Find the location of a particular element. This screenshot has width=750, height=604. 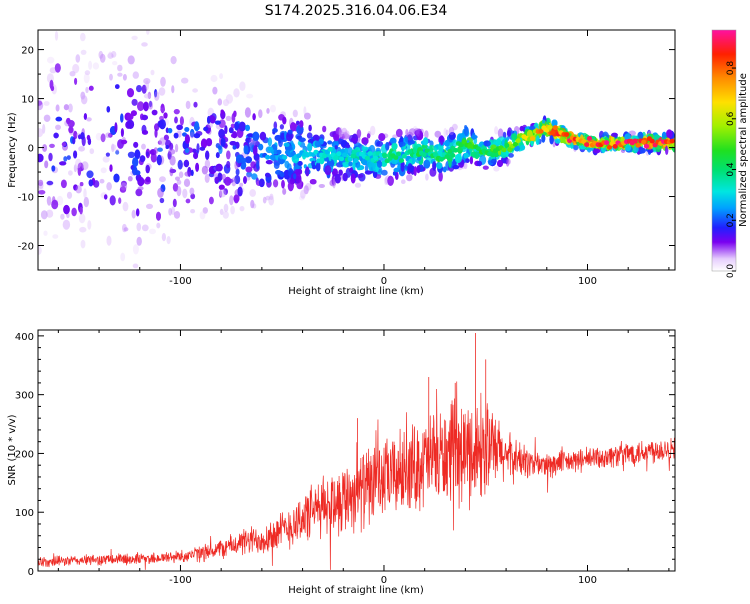

spectrogram-xtick-label: -100 is located at coordinates (180, 281).